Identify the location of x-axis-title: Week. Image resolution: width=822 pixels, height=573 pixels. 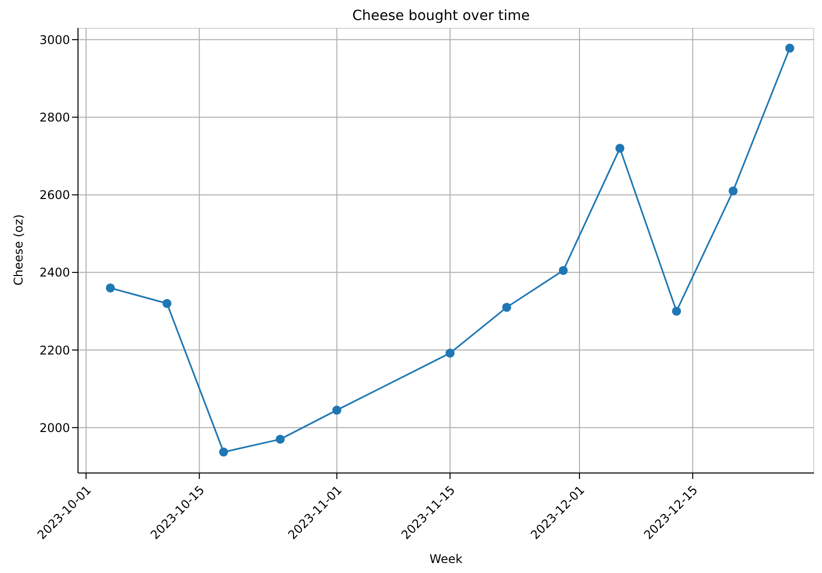
(446, 559).